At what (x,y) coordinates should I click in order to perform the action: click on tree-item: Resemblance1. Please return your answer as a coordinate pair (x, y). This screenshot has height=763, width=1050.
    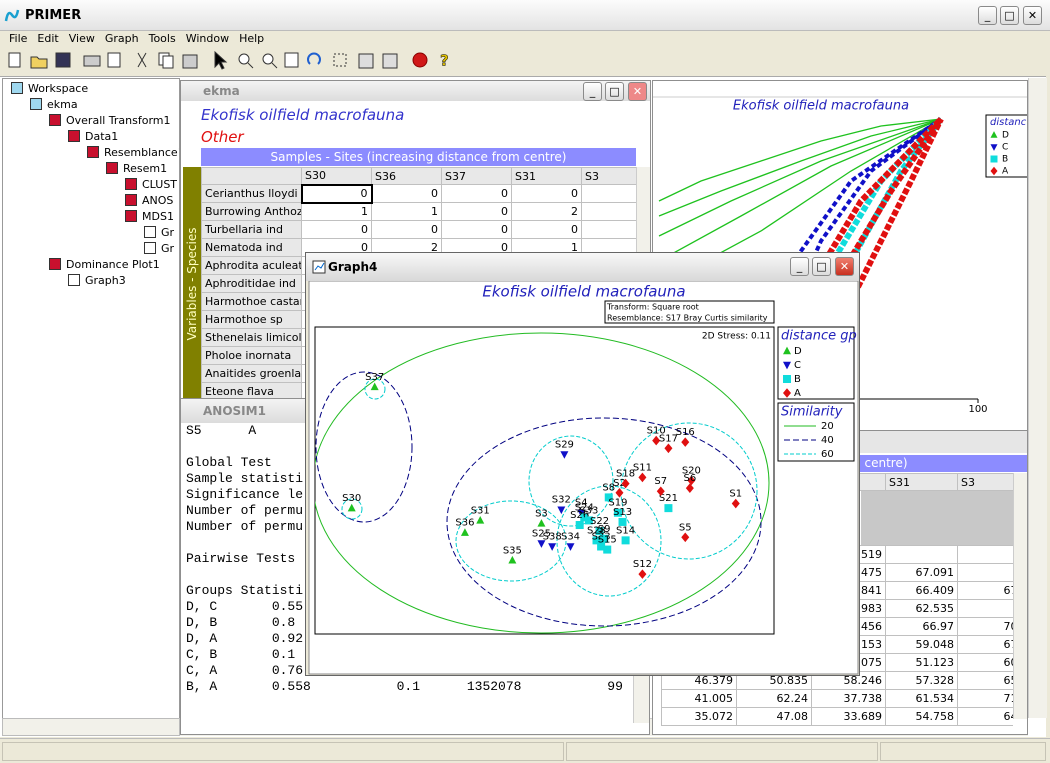
    Looking at the image, I should click on (133, 152).